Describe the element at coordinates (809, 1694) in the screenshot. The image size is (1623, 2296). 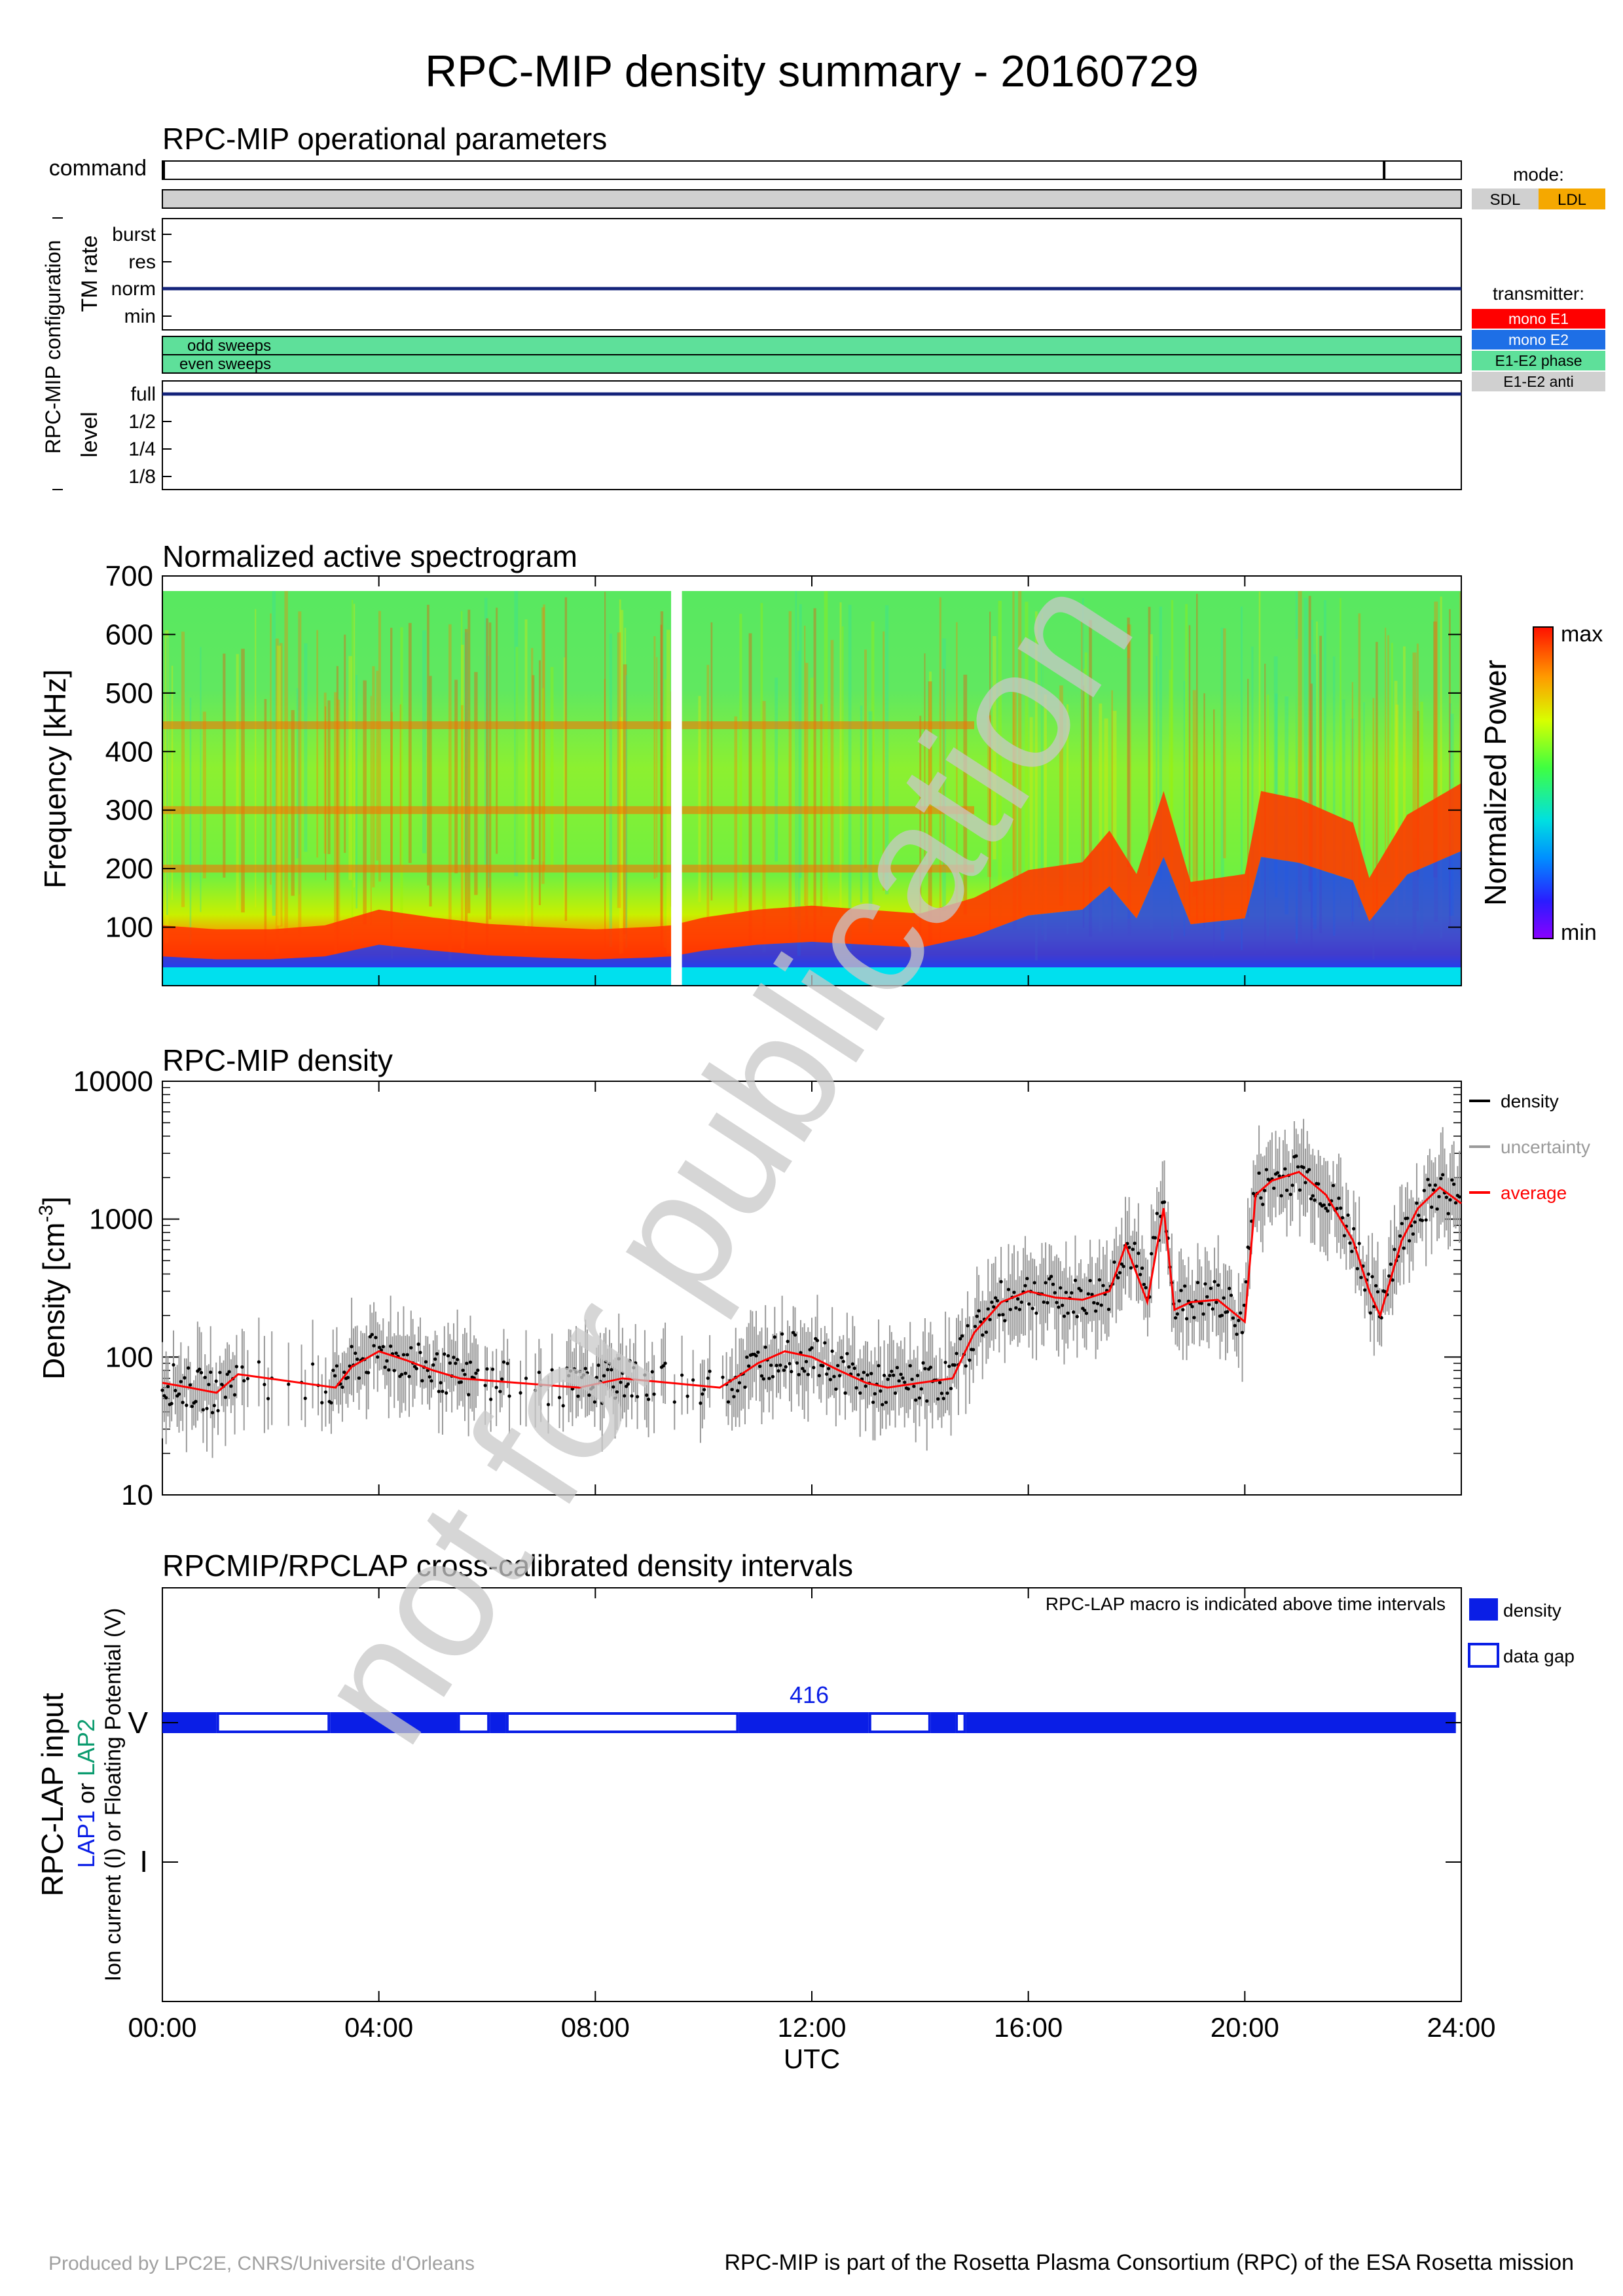
I see `lap-macro-label: 416` at that location.